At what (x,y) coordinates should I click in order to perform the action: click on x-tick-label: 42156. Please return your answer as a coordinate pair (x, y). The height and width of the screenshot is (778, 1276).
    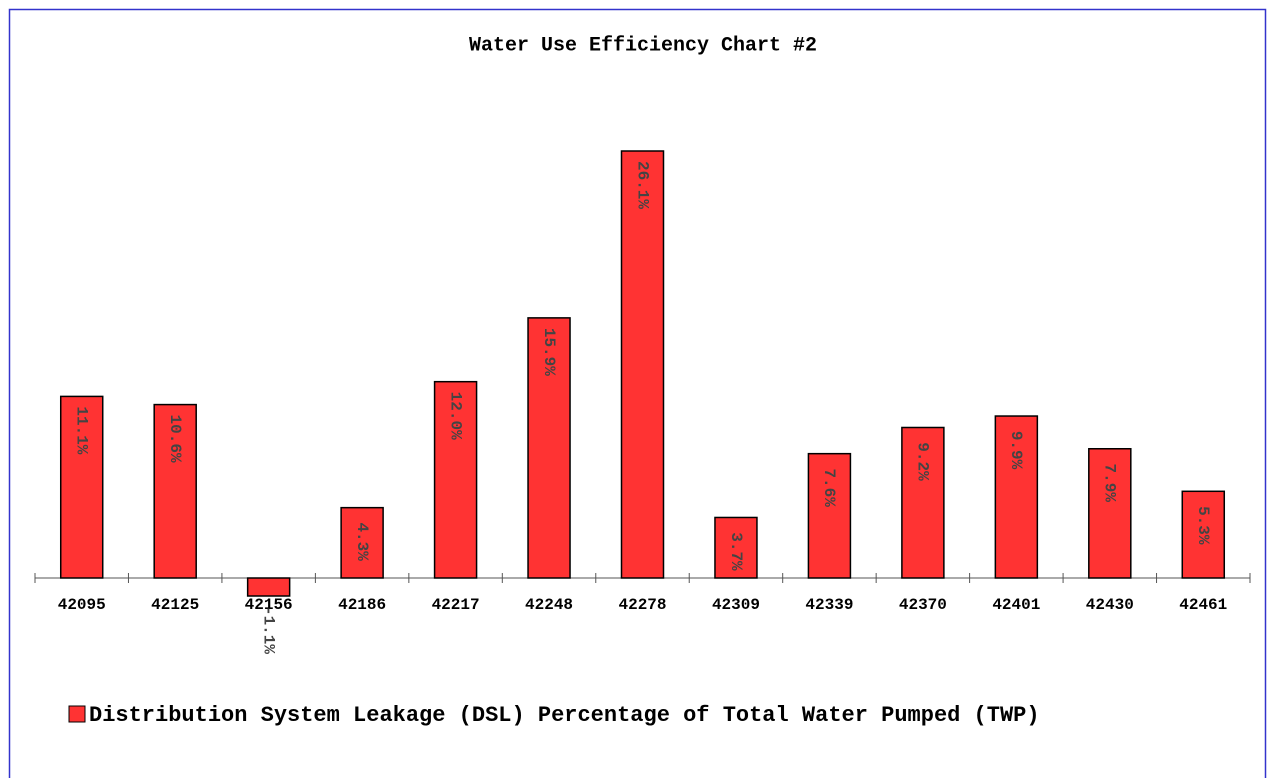
    Looking at the image, I should click on (269, 605).